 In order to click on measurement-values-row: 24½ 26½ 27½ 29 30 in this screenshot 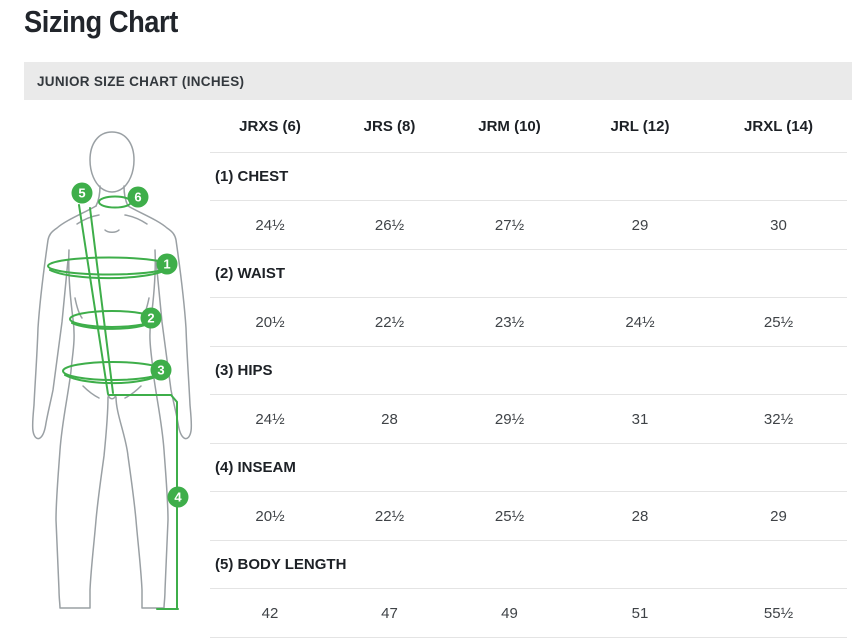, I will do `click(528, 225)`.